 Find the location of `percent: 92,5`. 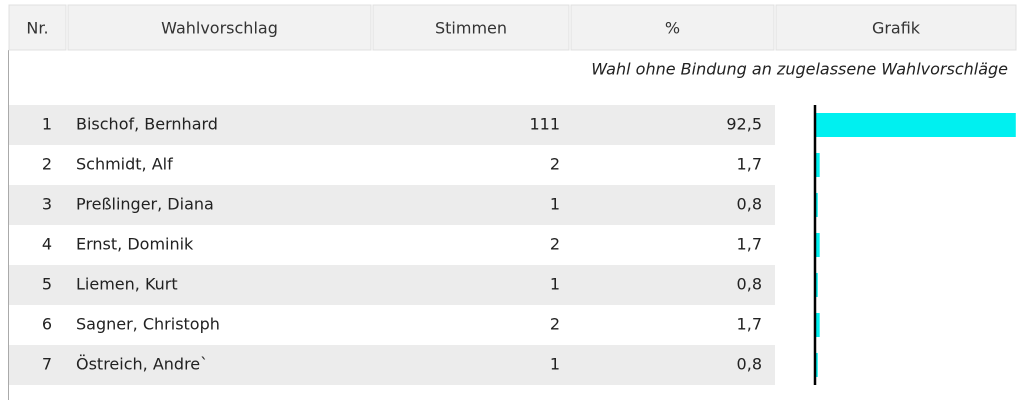

percent: 92,5 is located at coordinates (744, 124).